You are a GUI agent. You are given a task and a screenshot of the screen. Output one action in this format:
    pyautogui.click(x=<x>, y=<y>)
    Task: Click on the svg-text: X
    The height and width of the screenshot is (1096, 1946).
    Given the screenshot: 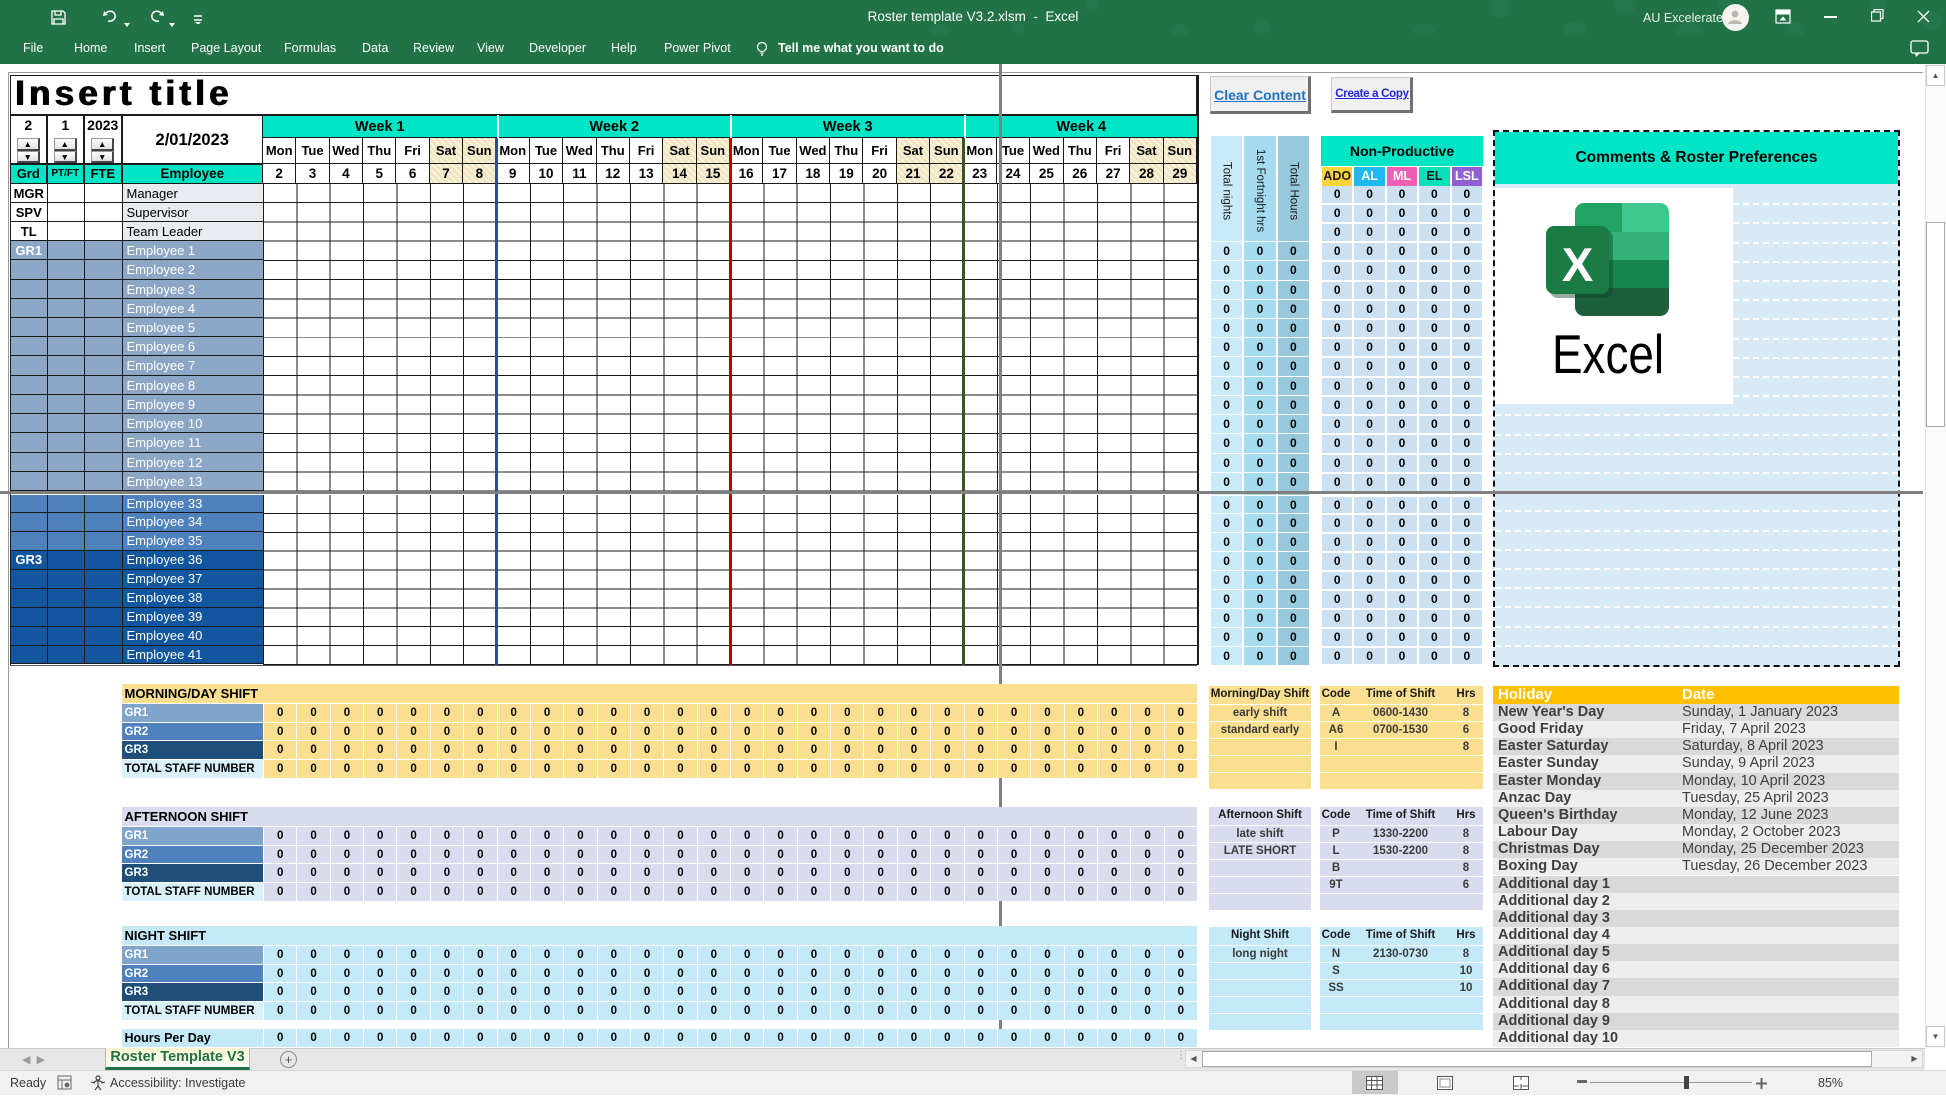 What is the action you would take?
    pyautogui.click(x=1577, y=264)
    